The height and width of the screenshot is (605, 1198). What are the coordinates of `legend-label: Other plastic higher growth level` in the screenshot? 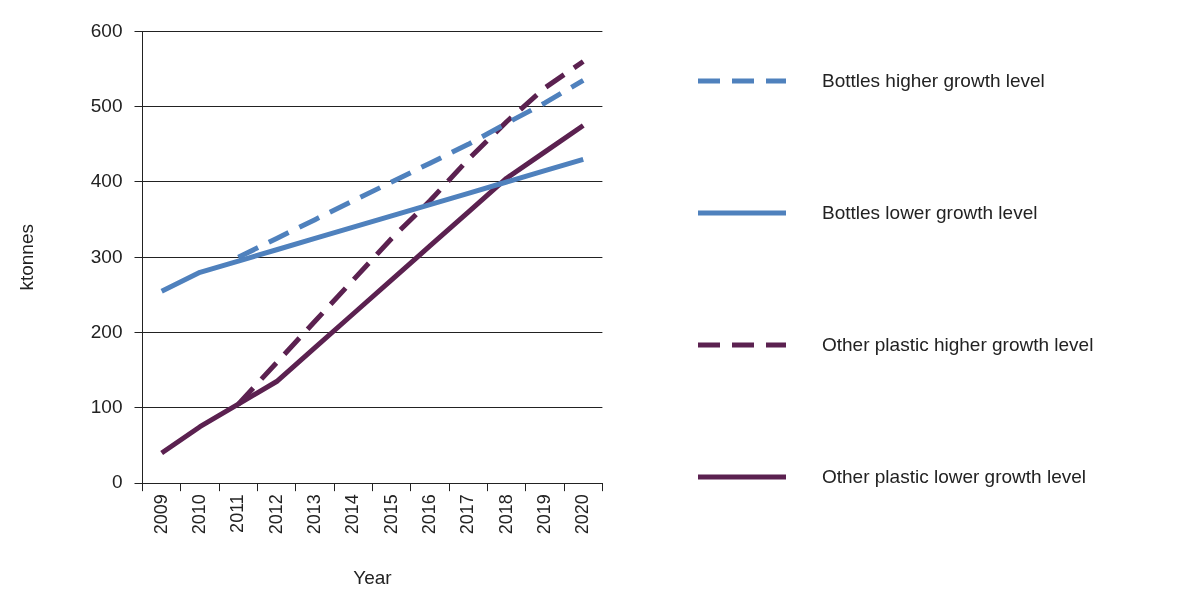 It's located at (958, 345).